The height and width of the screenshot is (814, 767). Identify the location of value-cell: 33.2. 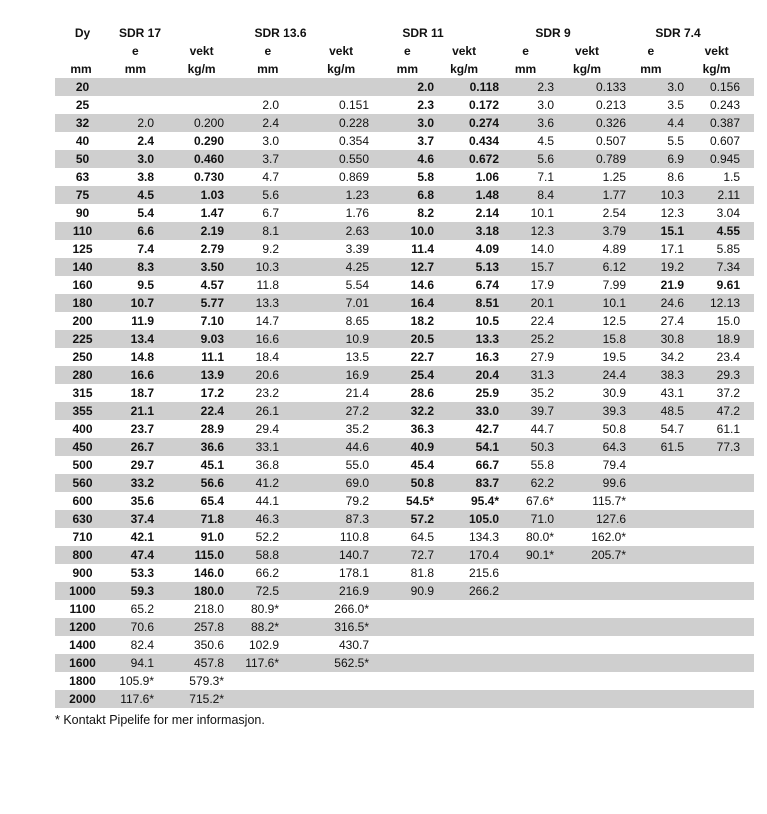
(142, 483).